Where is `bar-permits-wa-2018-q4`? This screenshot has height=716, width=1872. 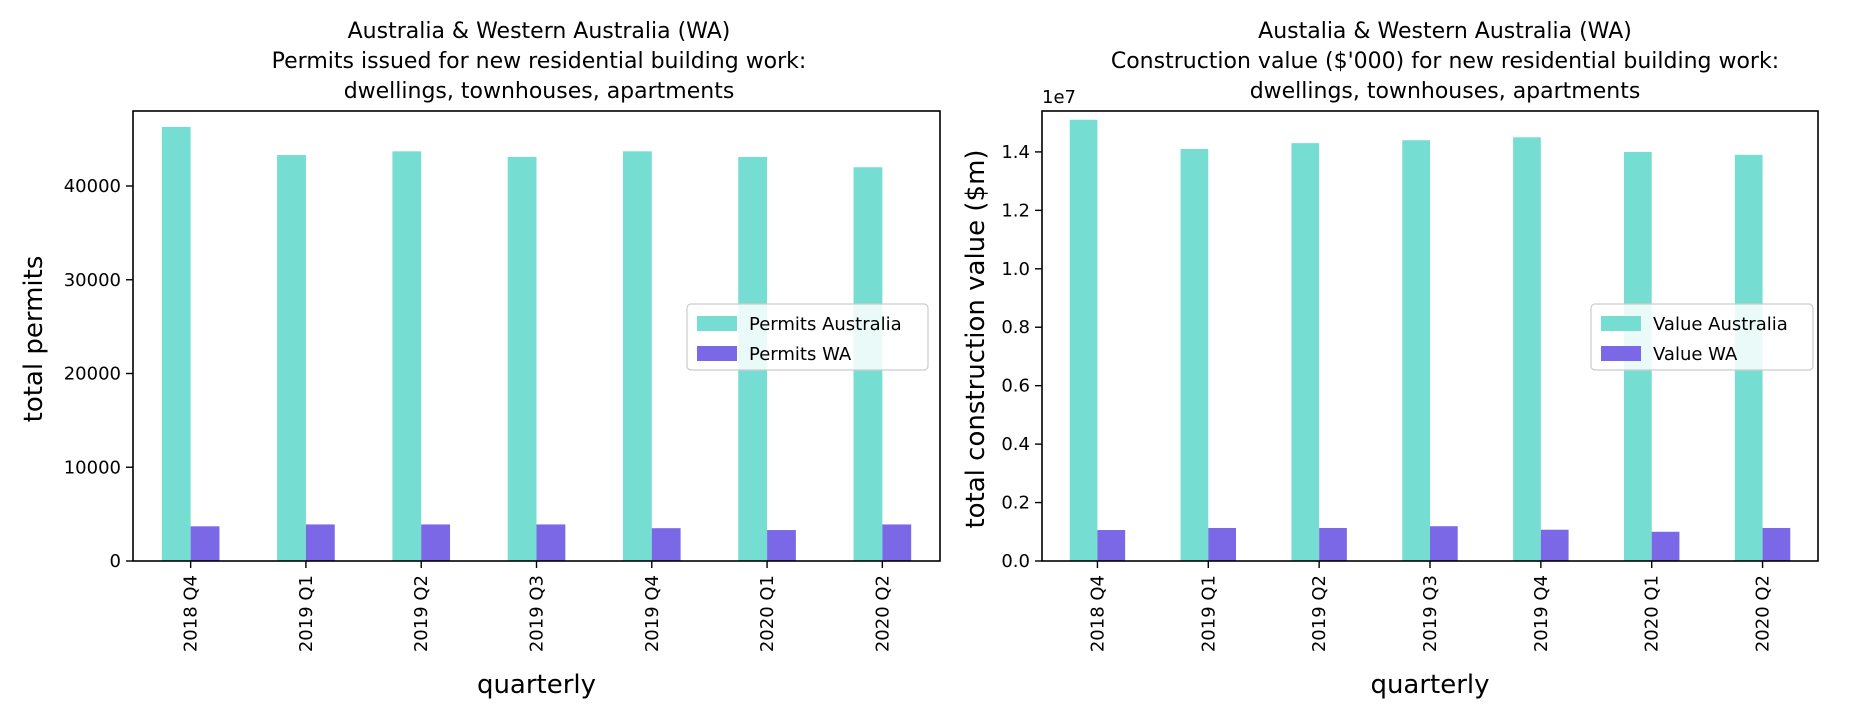 bar-permits-wa-2018-q4 is located at coordinates (205, 543).